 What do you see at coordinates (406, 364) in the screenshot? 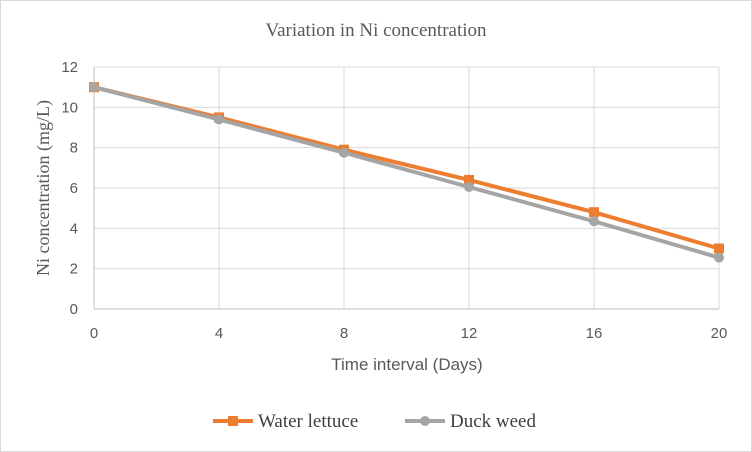
I see `x-axis-label: Time interval (Days)` at bounding box center [406, 364].